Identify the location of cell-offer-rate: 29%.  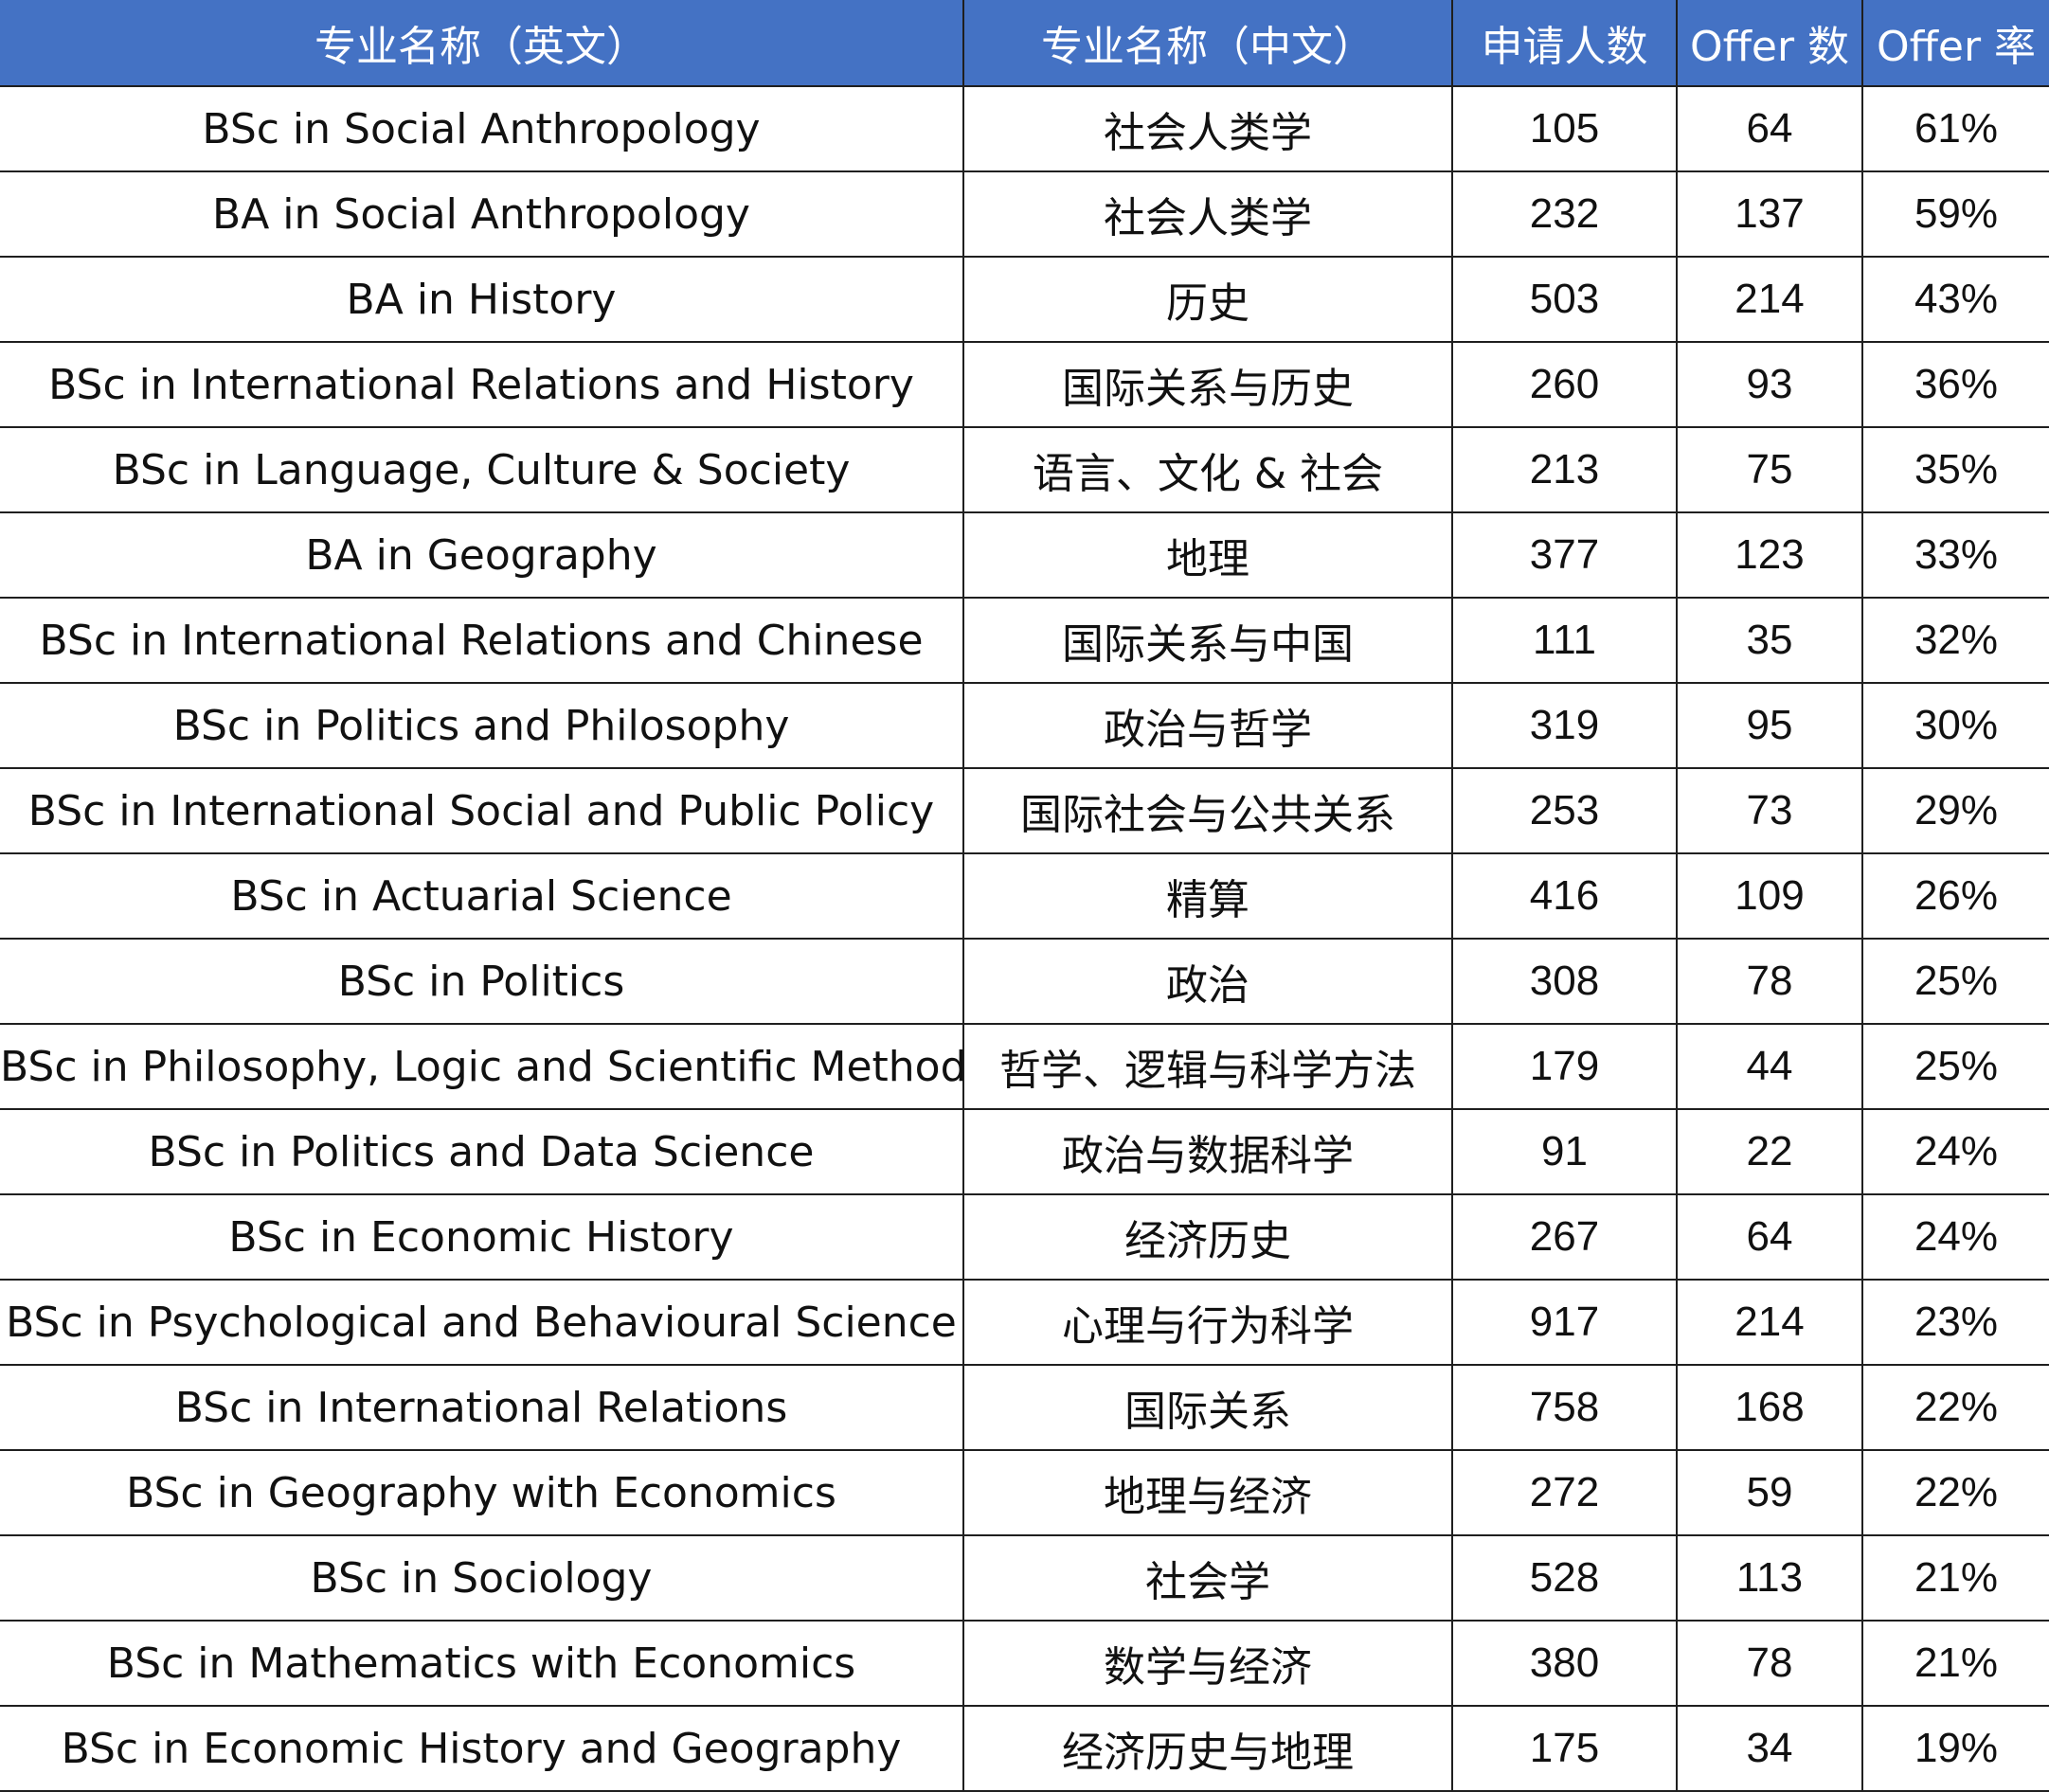
(1955, 810).